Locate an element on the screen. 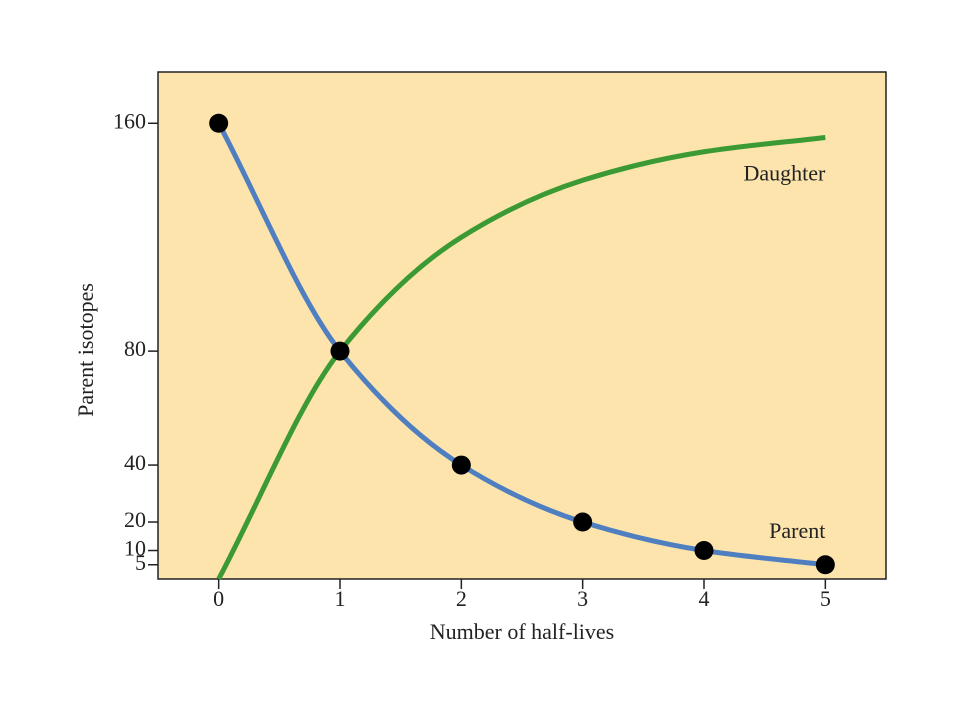 This screenshot has width=960, height=720. y-axis-label: Parent isotopes is located at coordinates (85, 350).